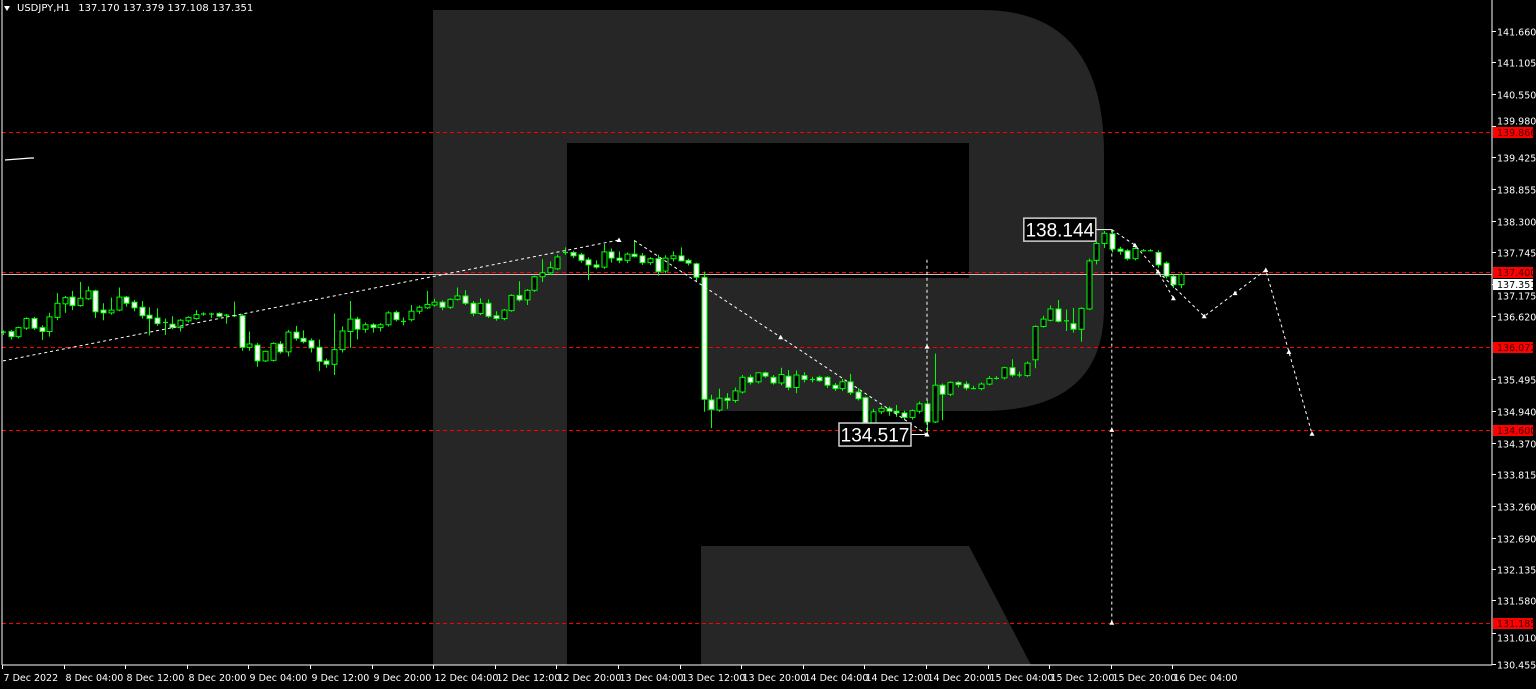 The height and width of the screenshot is (689, 1536). I want to click on y-tick-label: 134.370, so click(1516, 445).